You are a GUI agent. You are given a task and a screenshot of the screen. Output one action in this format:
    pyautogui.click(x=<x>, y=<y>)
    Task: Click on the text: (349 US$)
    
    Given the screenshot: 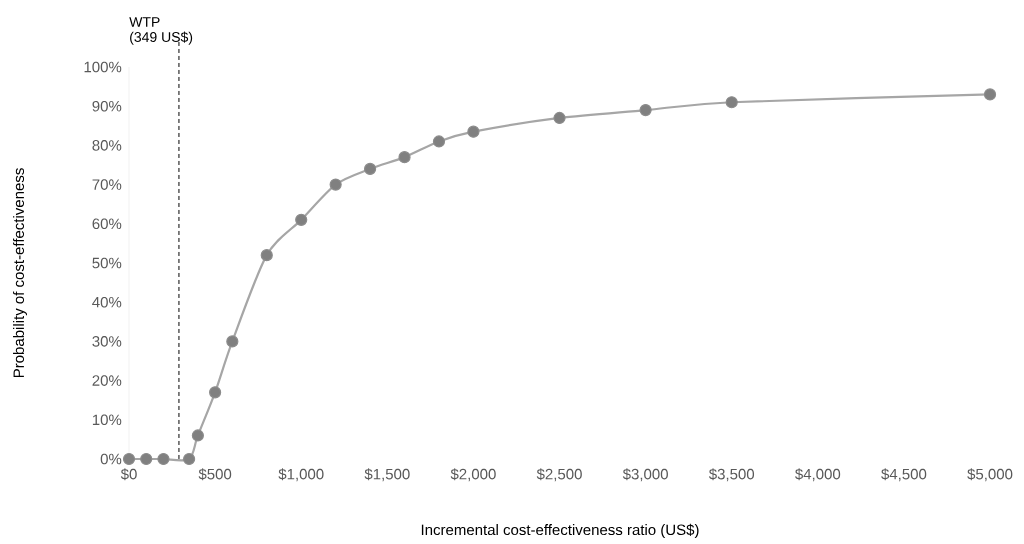 What is the action you would take?
    pyautogui.click(x=161, y=38)
    